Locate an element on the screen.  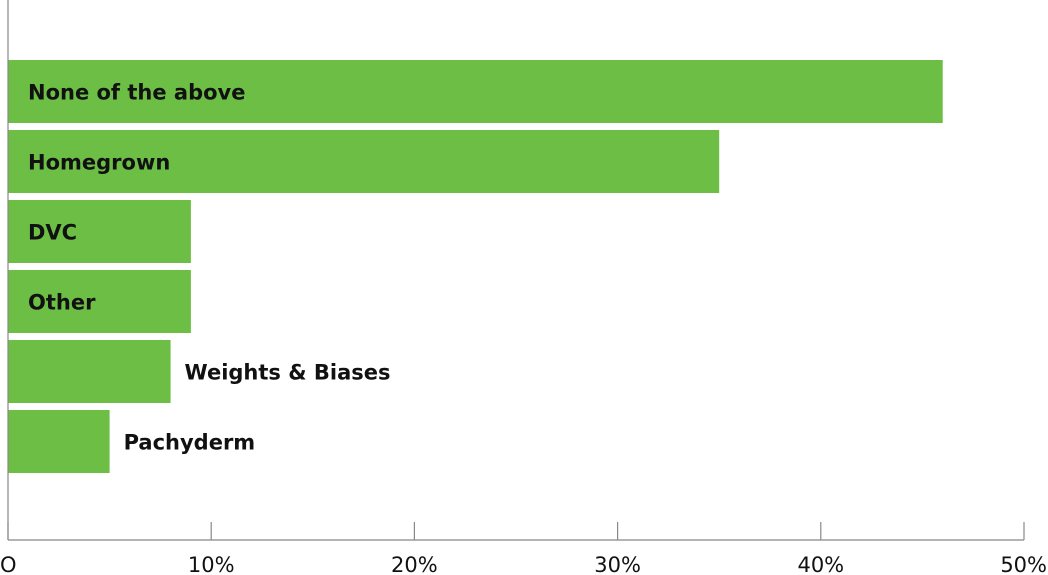
x-axis-ticks: O 10% 20% 30% 40% 50% is located at coordinates (523, 548).